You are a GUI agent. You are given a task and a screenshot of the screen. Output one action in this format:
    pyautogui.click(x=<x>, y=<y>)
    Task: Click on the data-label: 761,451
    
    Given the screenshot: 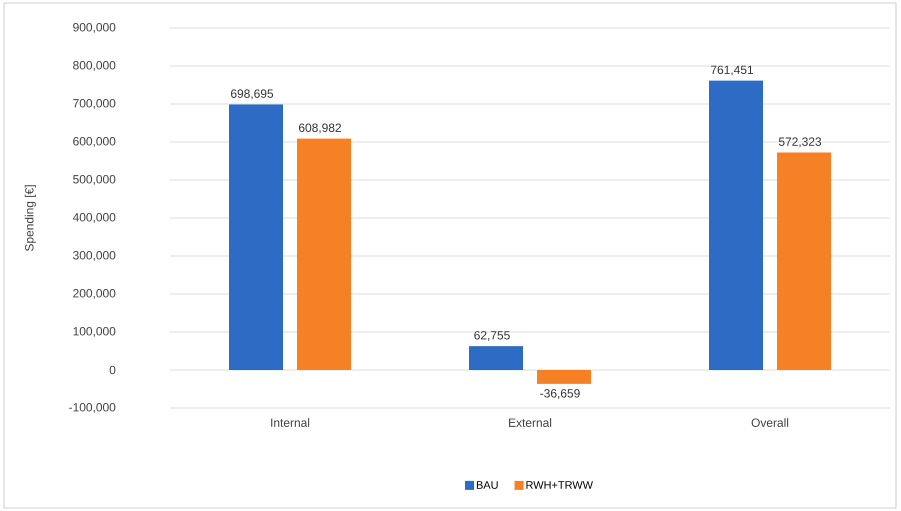 What is the action you would take?
    pyautogui.click(x=732, y=71)
    